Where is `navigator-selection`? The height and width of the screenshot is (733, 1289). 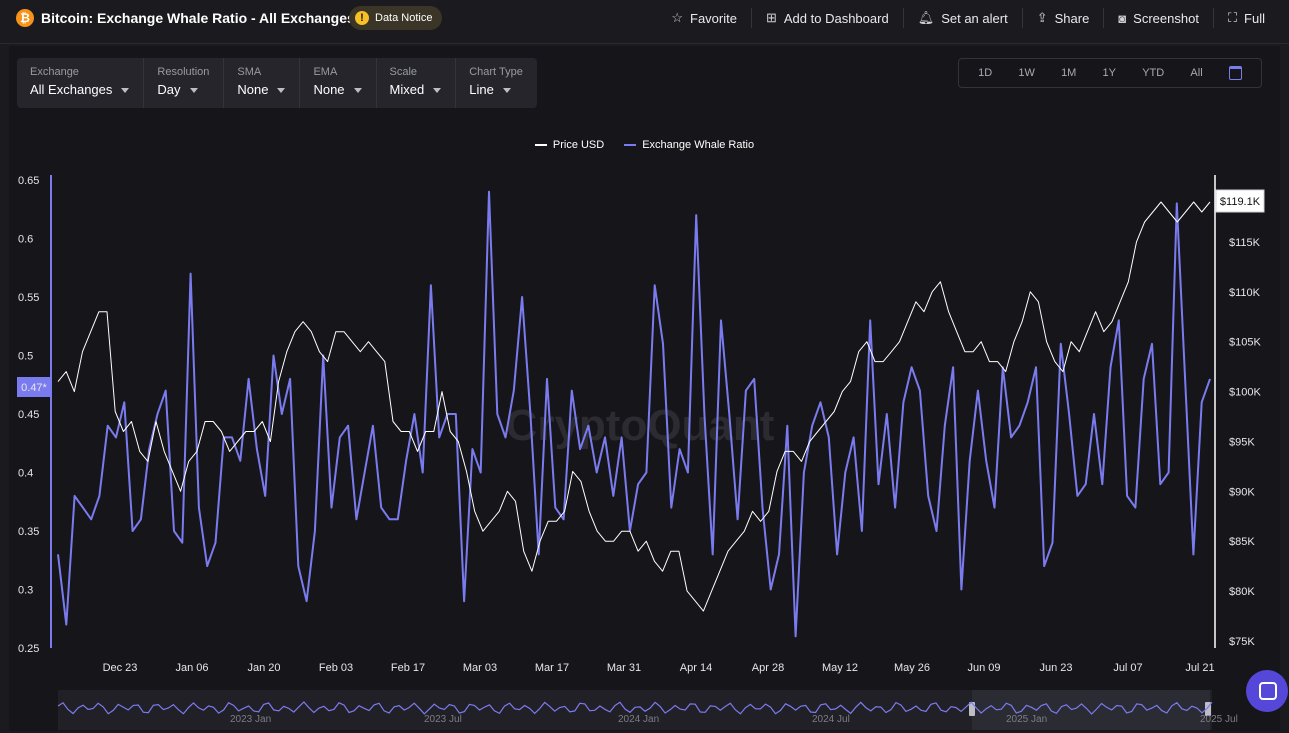 navigator-selection is located at coordinates (1091, 710).